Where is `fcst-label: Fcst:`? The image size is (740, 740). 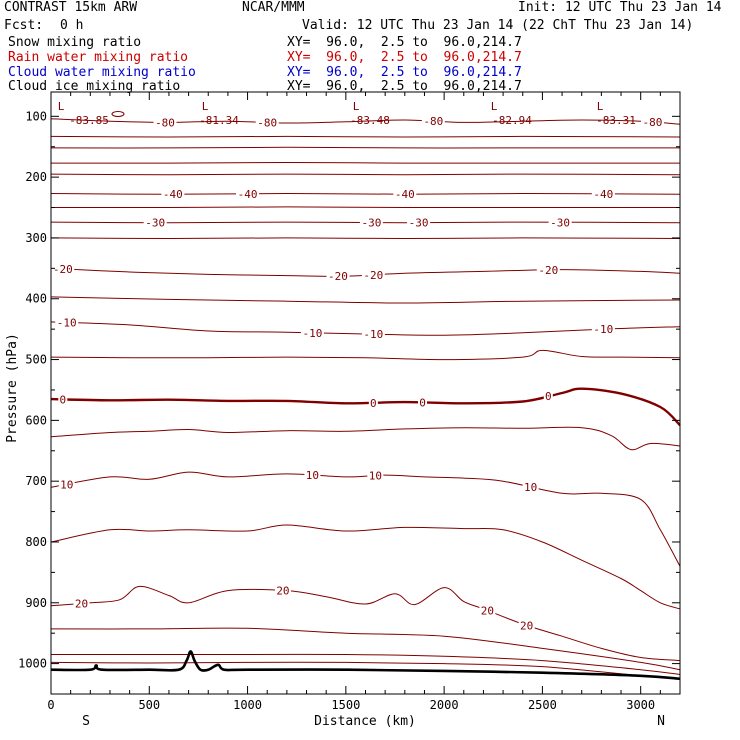
fcst-label: Fcst: is located at coordinates (24, 25).